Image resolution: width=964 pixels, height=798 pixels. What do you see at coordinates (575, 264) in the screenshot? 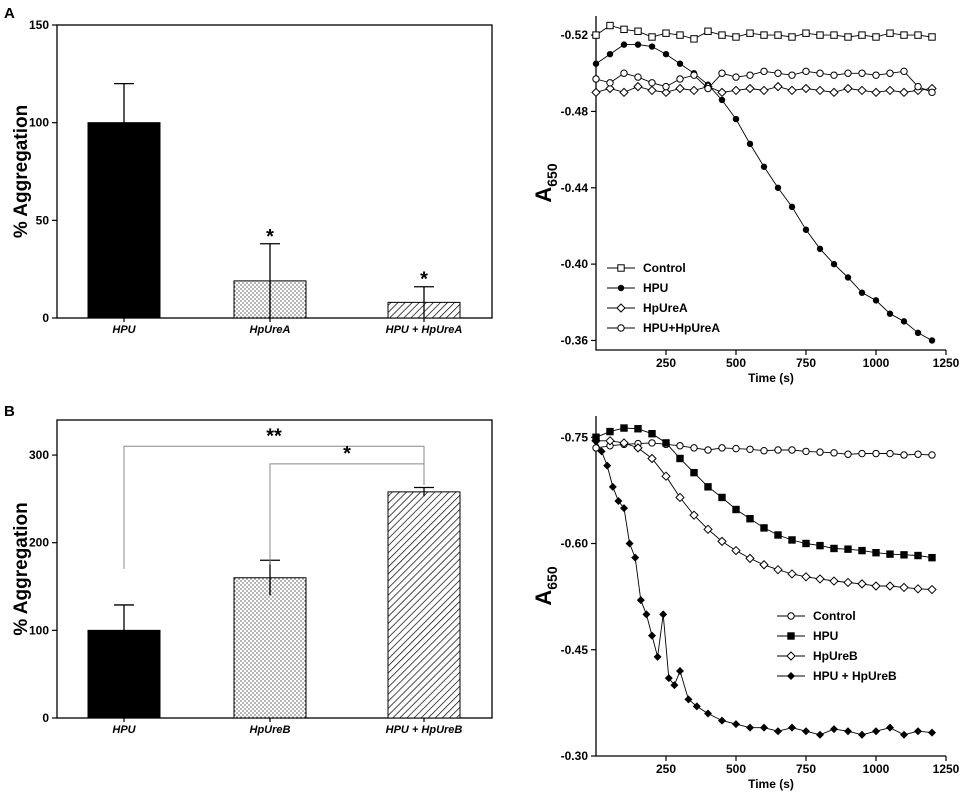
I see `y-tick-label: -0.40` at bounding box center [575, 264].